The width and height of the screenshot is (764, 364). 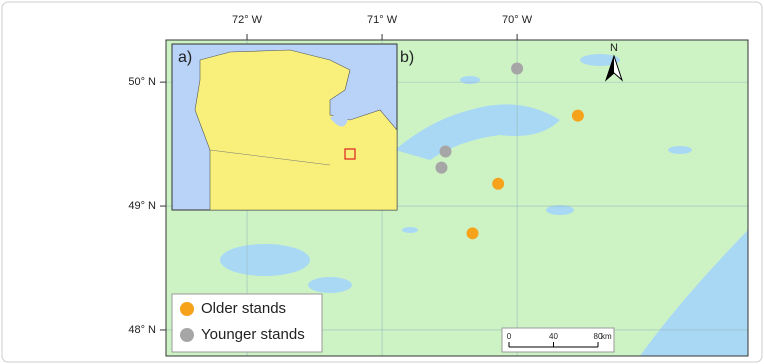 What do you see at coordinates (382, 20) in the screenshot?
I see `x-tick-label: 71° W` at bounding box center [382, 20].